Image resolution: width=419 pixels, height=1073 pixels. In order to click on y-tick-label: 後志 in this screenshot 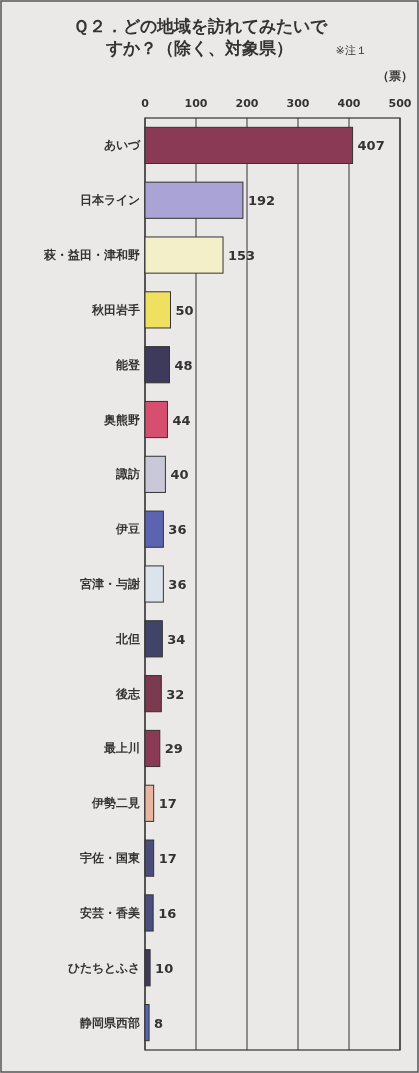, I will do `click(128, 693)`.